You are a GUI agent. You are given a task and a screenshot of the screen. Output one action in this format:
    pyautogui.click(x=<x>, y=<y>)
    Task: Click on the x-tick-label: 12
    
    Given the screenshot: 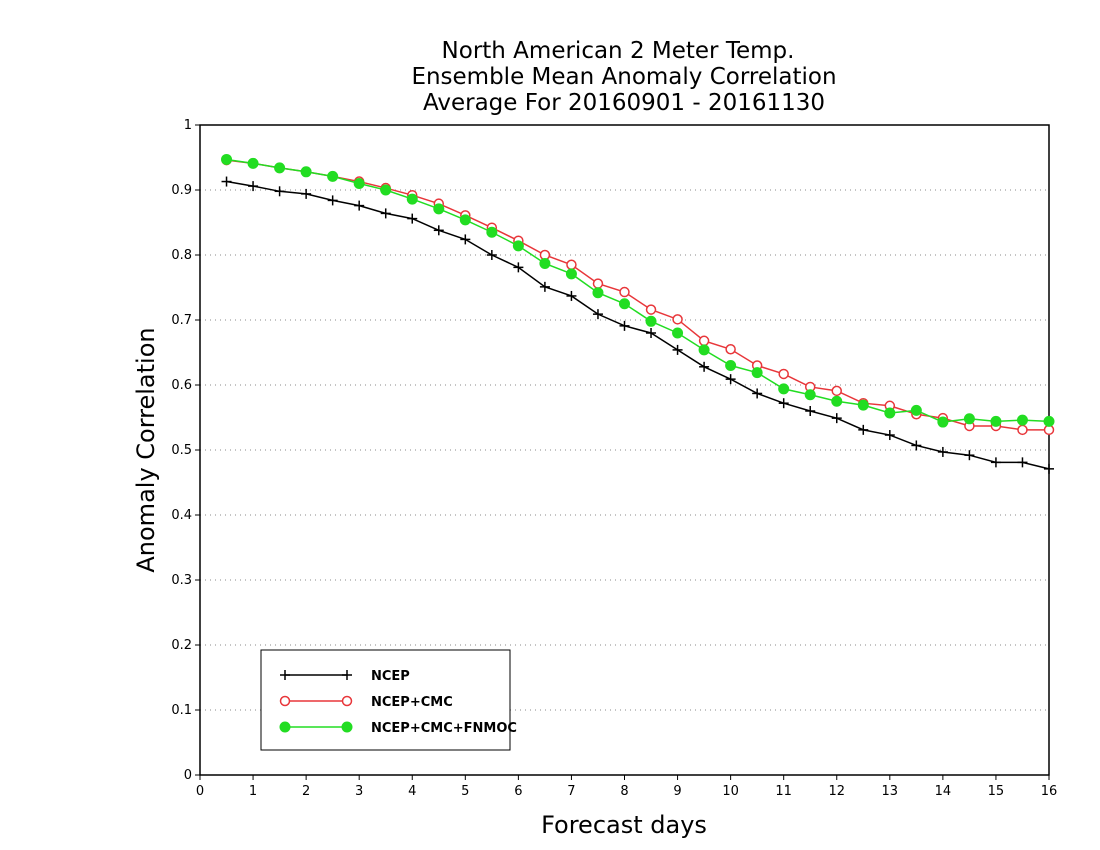 What is the action you would take?
    pyautogui.click(x=836, y=791)
    